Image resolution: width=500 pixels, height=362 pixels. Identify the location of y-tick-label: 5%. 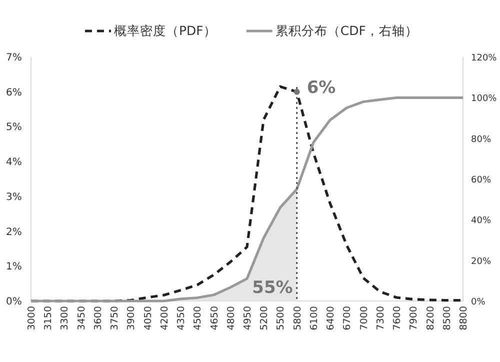
(14, 128).